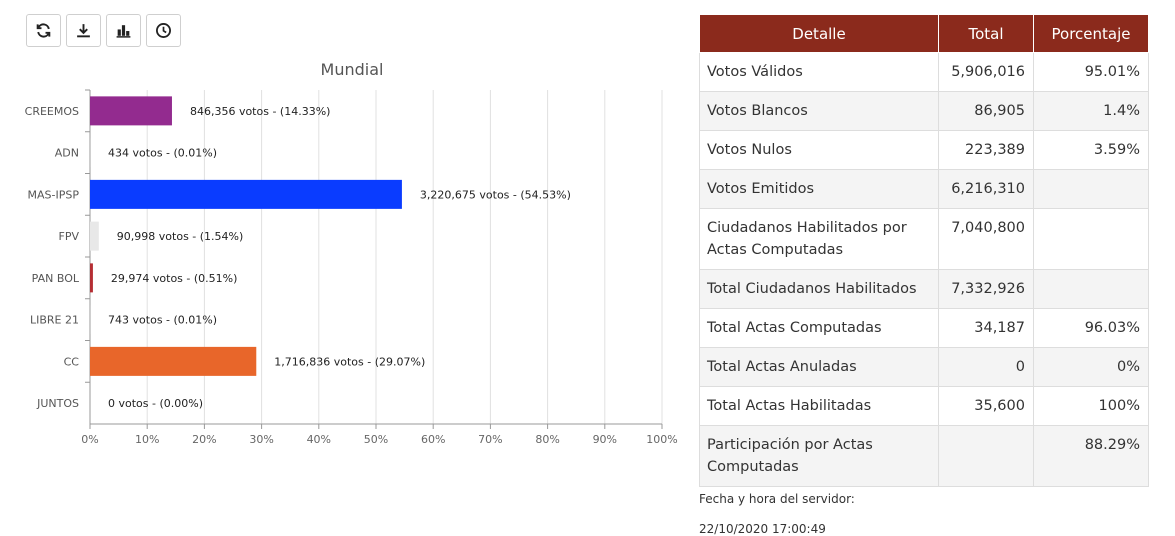 Image resolution: width=1175 pixels, height=536 pixels. Describe the element at coordinates (819, 189) in the screenshot. I see `cell-detalle: Votos Emitidos` at that location.